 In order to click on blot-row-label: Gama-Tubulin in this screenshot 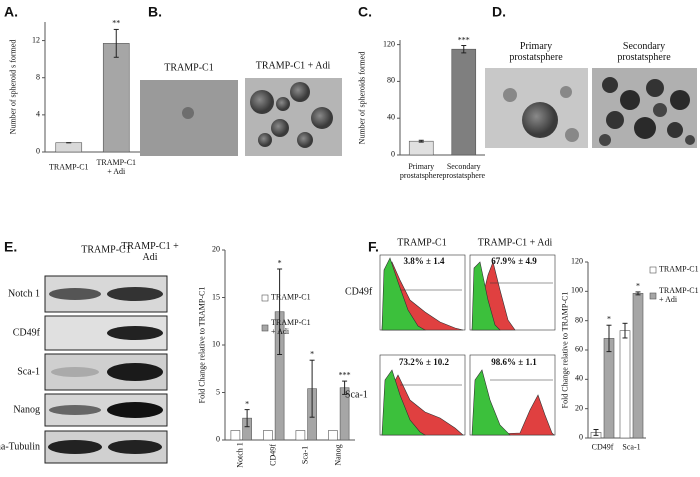, I will do `click(20, 447)`.